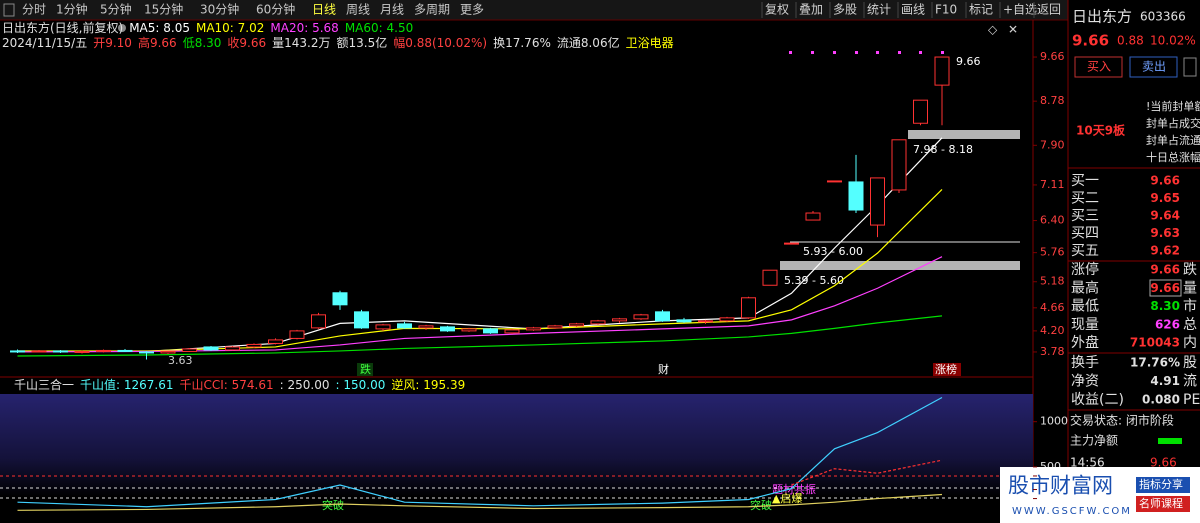 This screenshot has height=523, width=1200. What do you see at coordinates (62, 27) in the screenshot?
I see `info-item: 日出东方(日线,前复权)` at bounding box center [62, 27].